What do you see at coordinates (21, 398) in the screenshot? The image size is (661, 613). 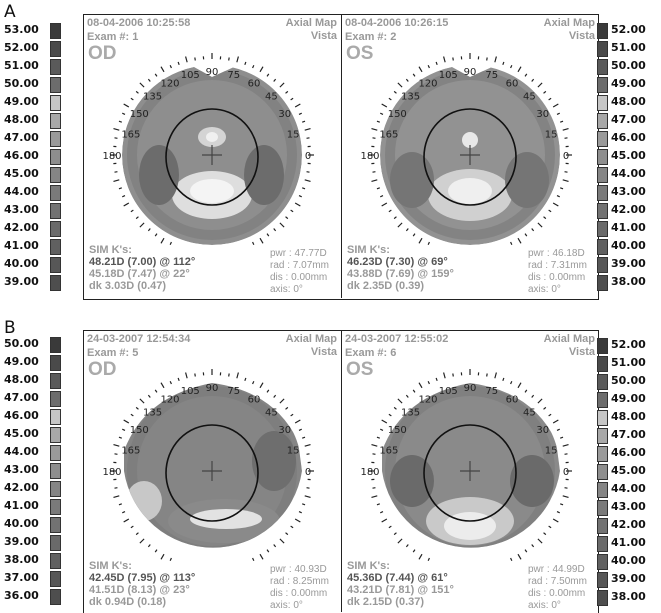 I see `scale-value: 47.00` at bounding box center [21, 398].